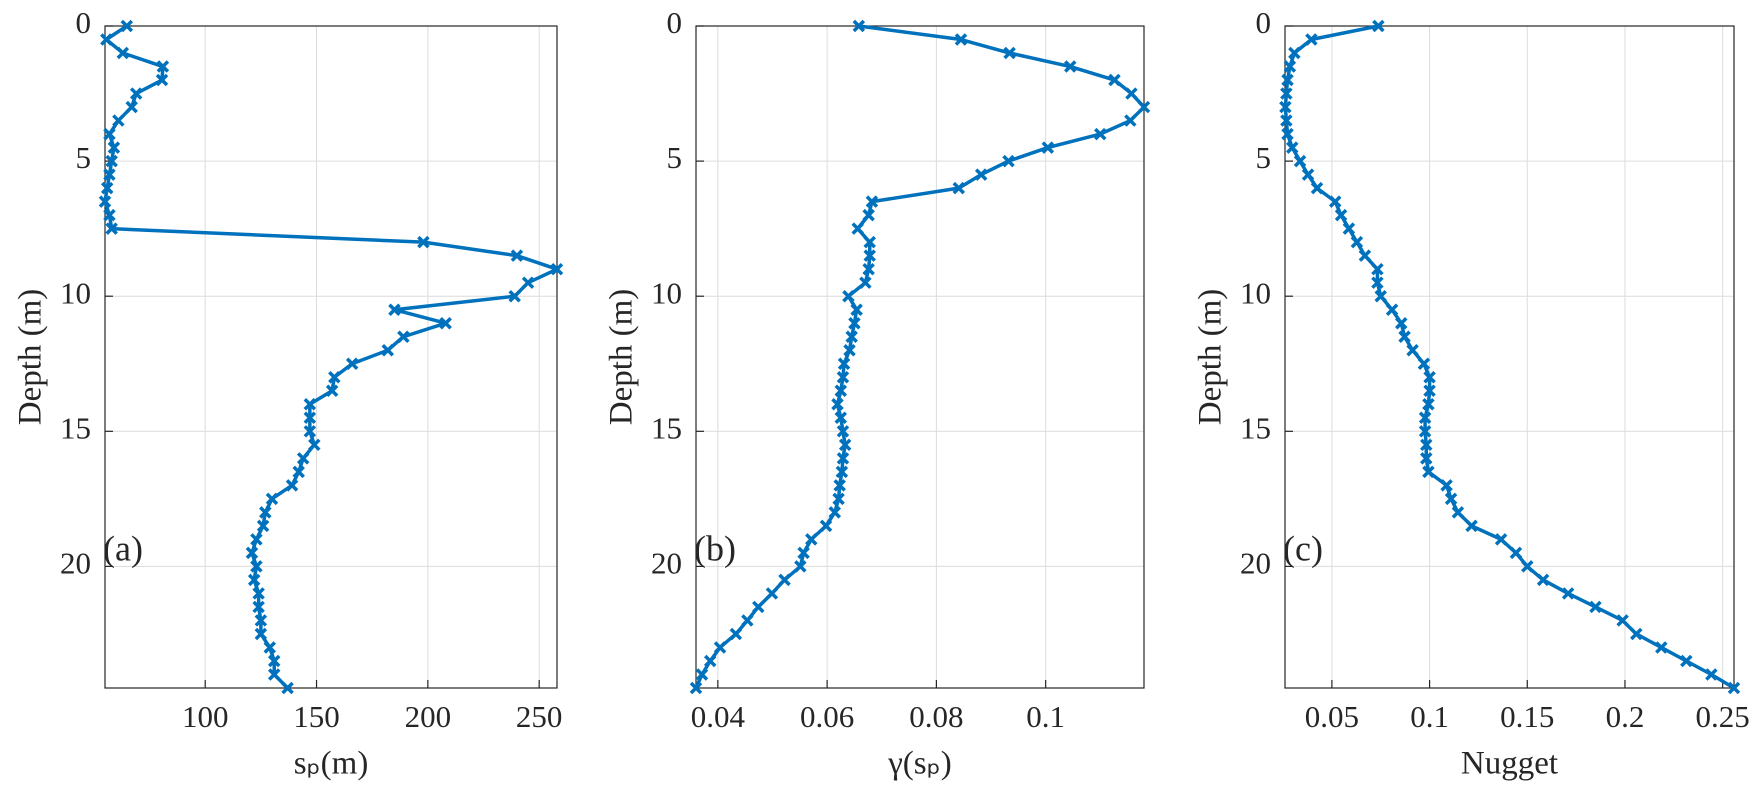 This screenshot has height=796, width=1762. What do you see at coordinates (1527, 716) in the screenshot?
I see `x-tick-label: 0.15` at bounding box center [1527, 716].